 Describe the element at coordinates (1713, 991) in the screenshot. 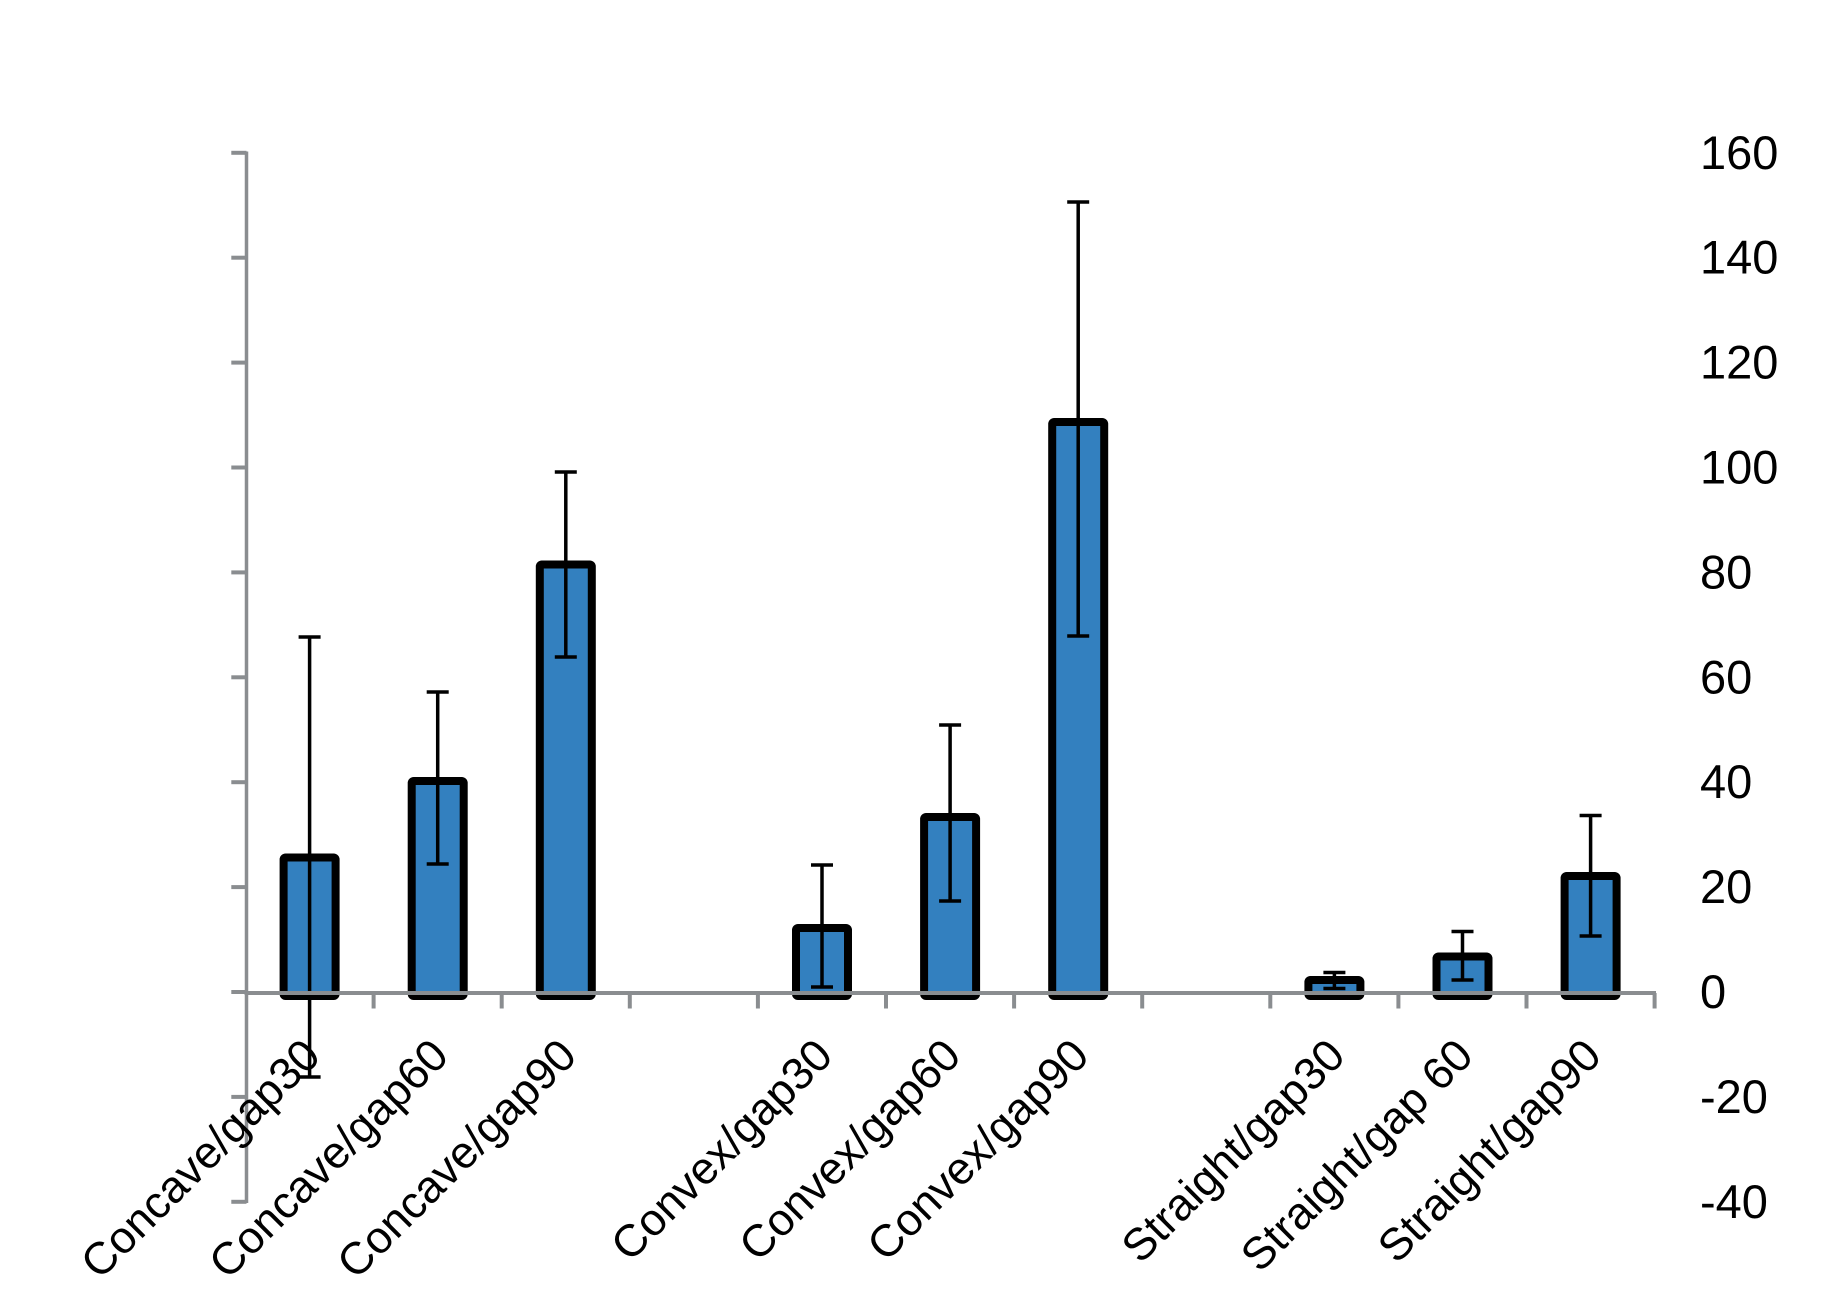

I see `svg-text: 0` at that location.